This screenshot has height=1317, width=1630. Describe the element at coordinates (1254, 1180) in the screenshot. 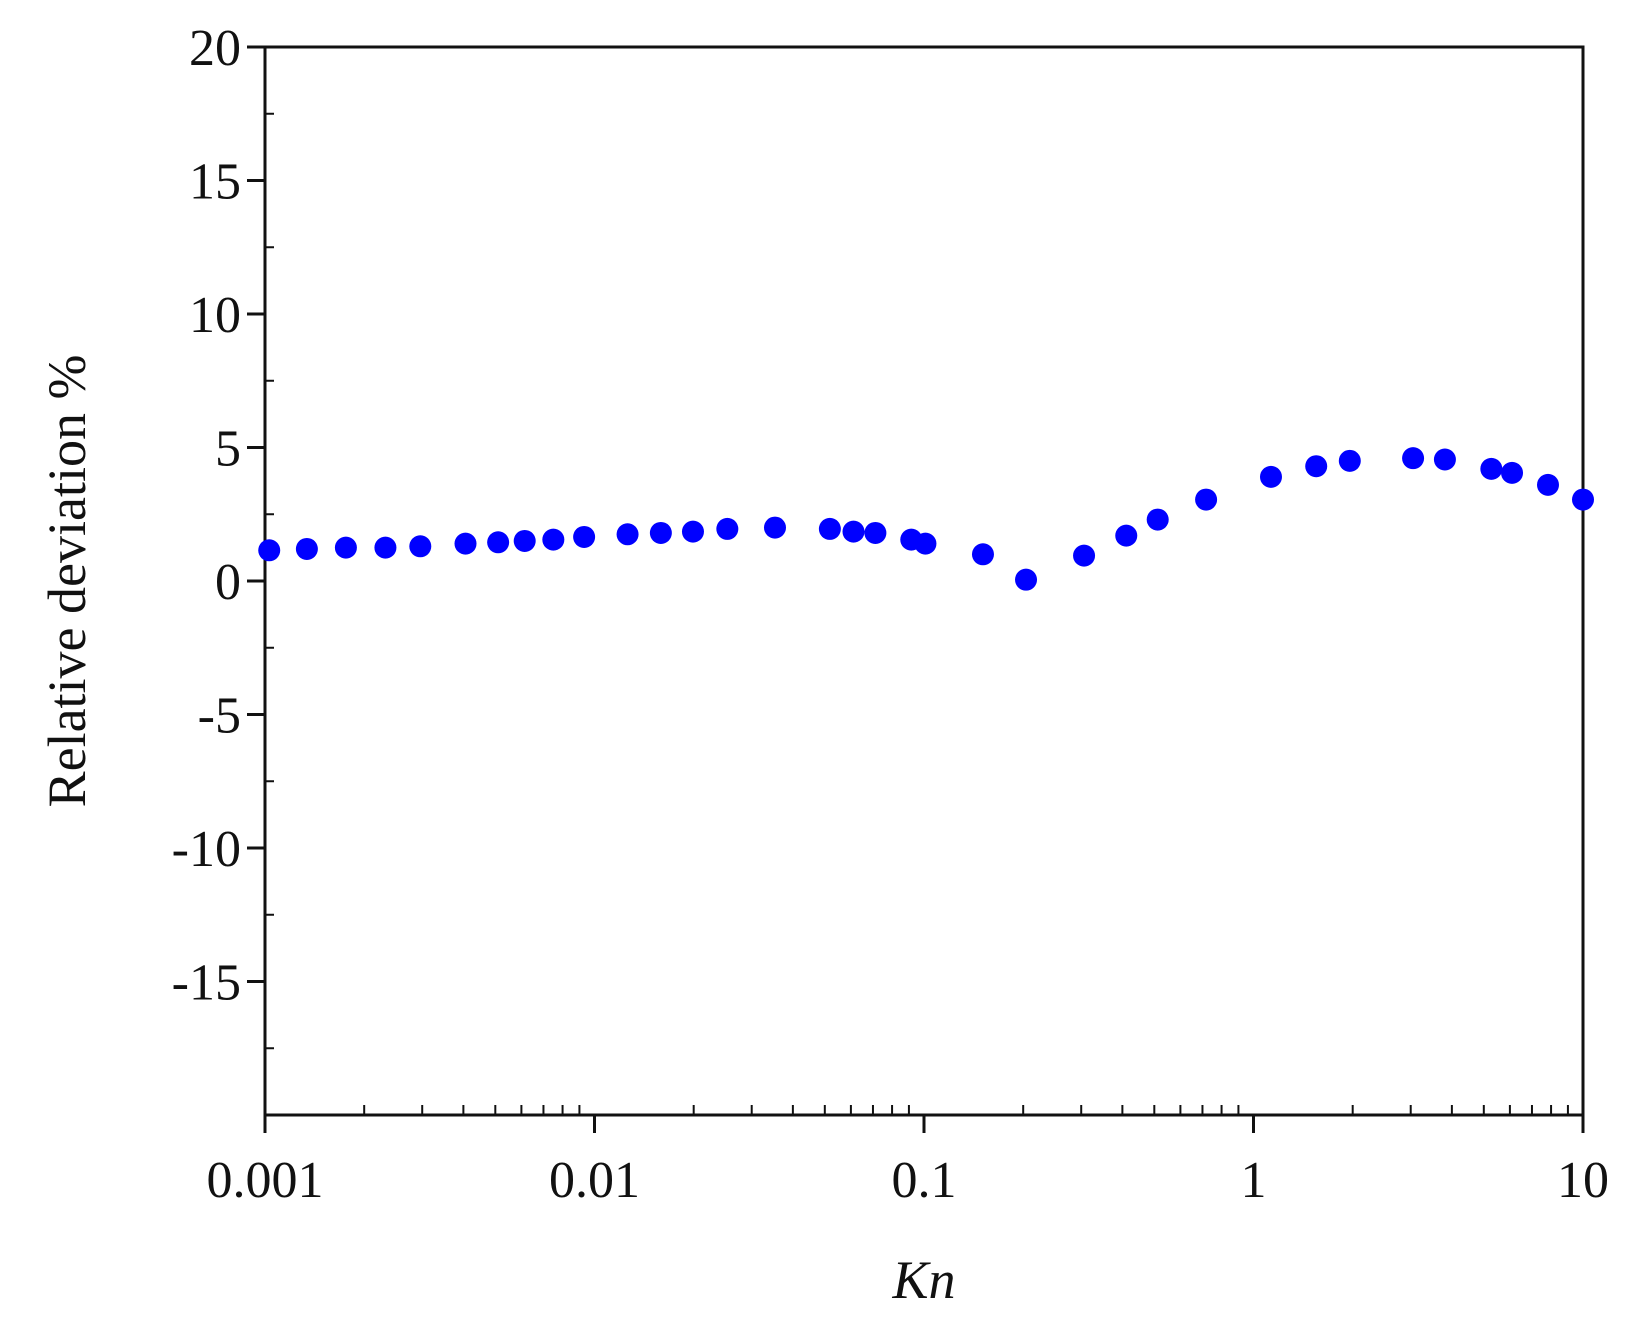

I see `x-tick-label: 1` at that location.